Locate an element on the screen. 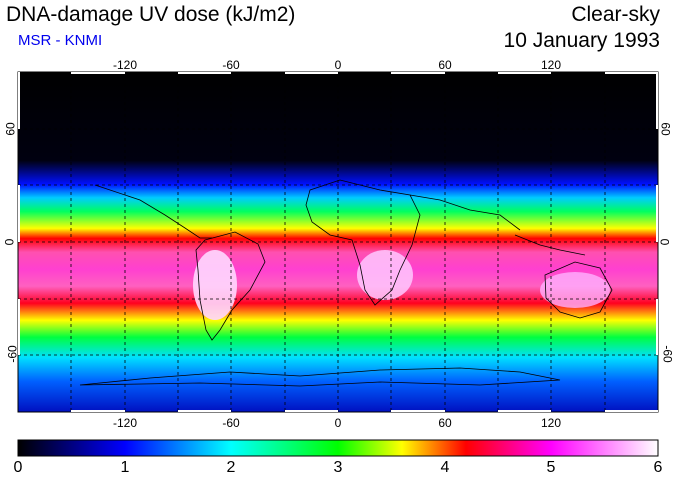  coast-asia is located at coordinates (465, 212).